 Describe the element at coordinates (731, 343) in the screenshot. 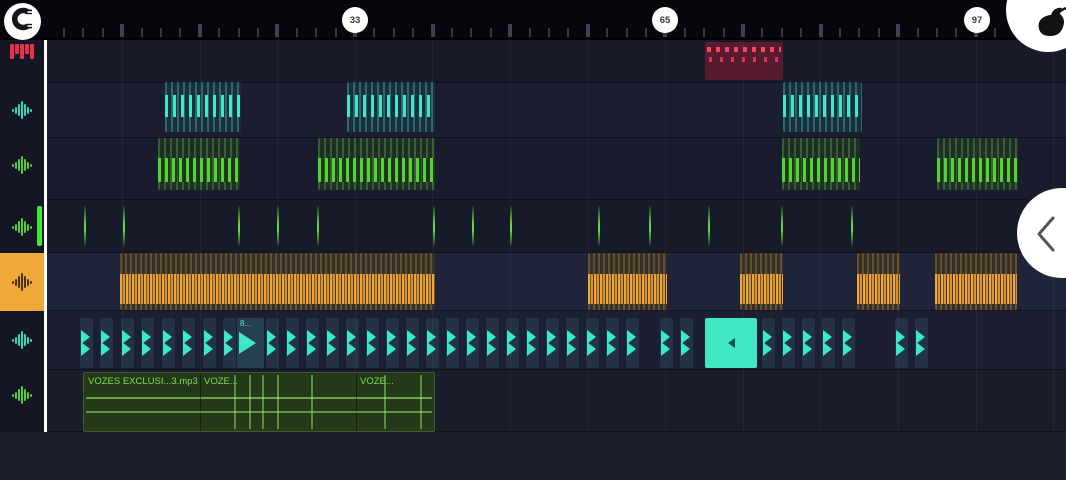

I see `chop-clip-selected` at that location.